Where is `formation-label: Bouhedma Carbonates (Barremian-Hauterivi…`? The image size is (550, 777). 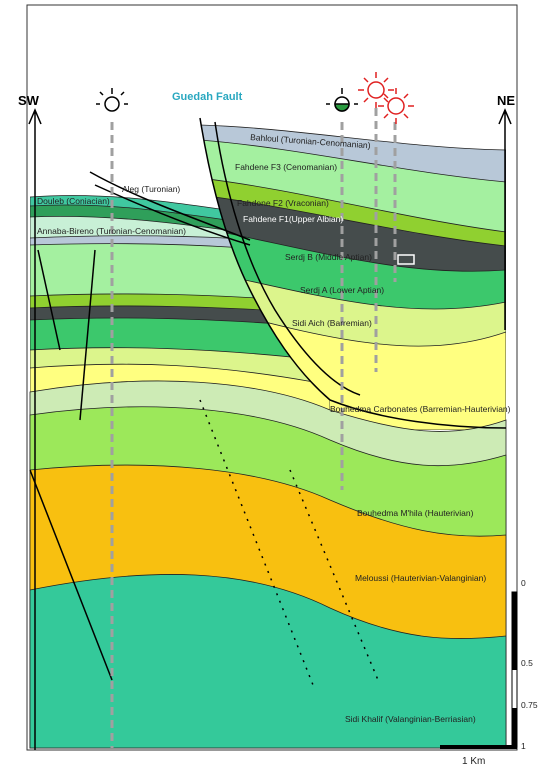
formation-label: Bouhedma Carbonates (Barremian-Hauterivi… is located at coordinates (420, 409).